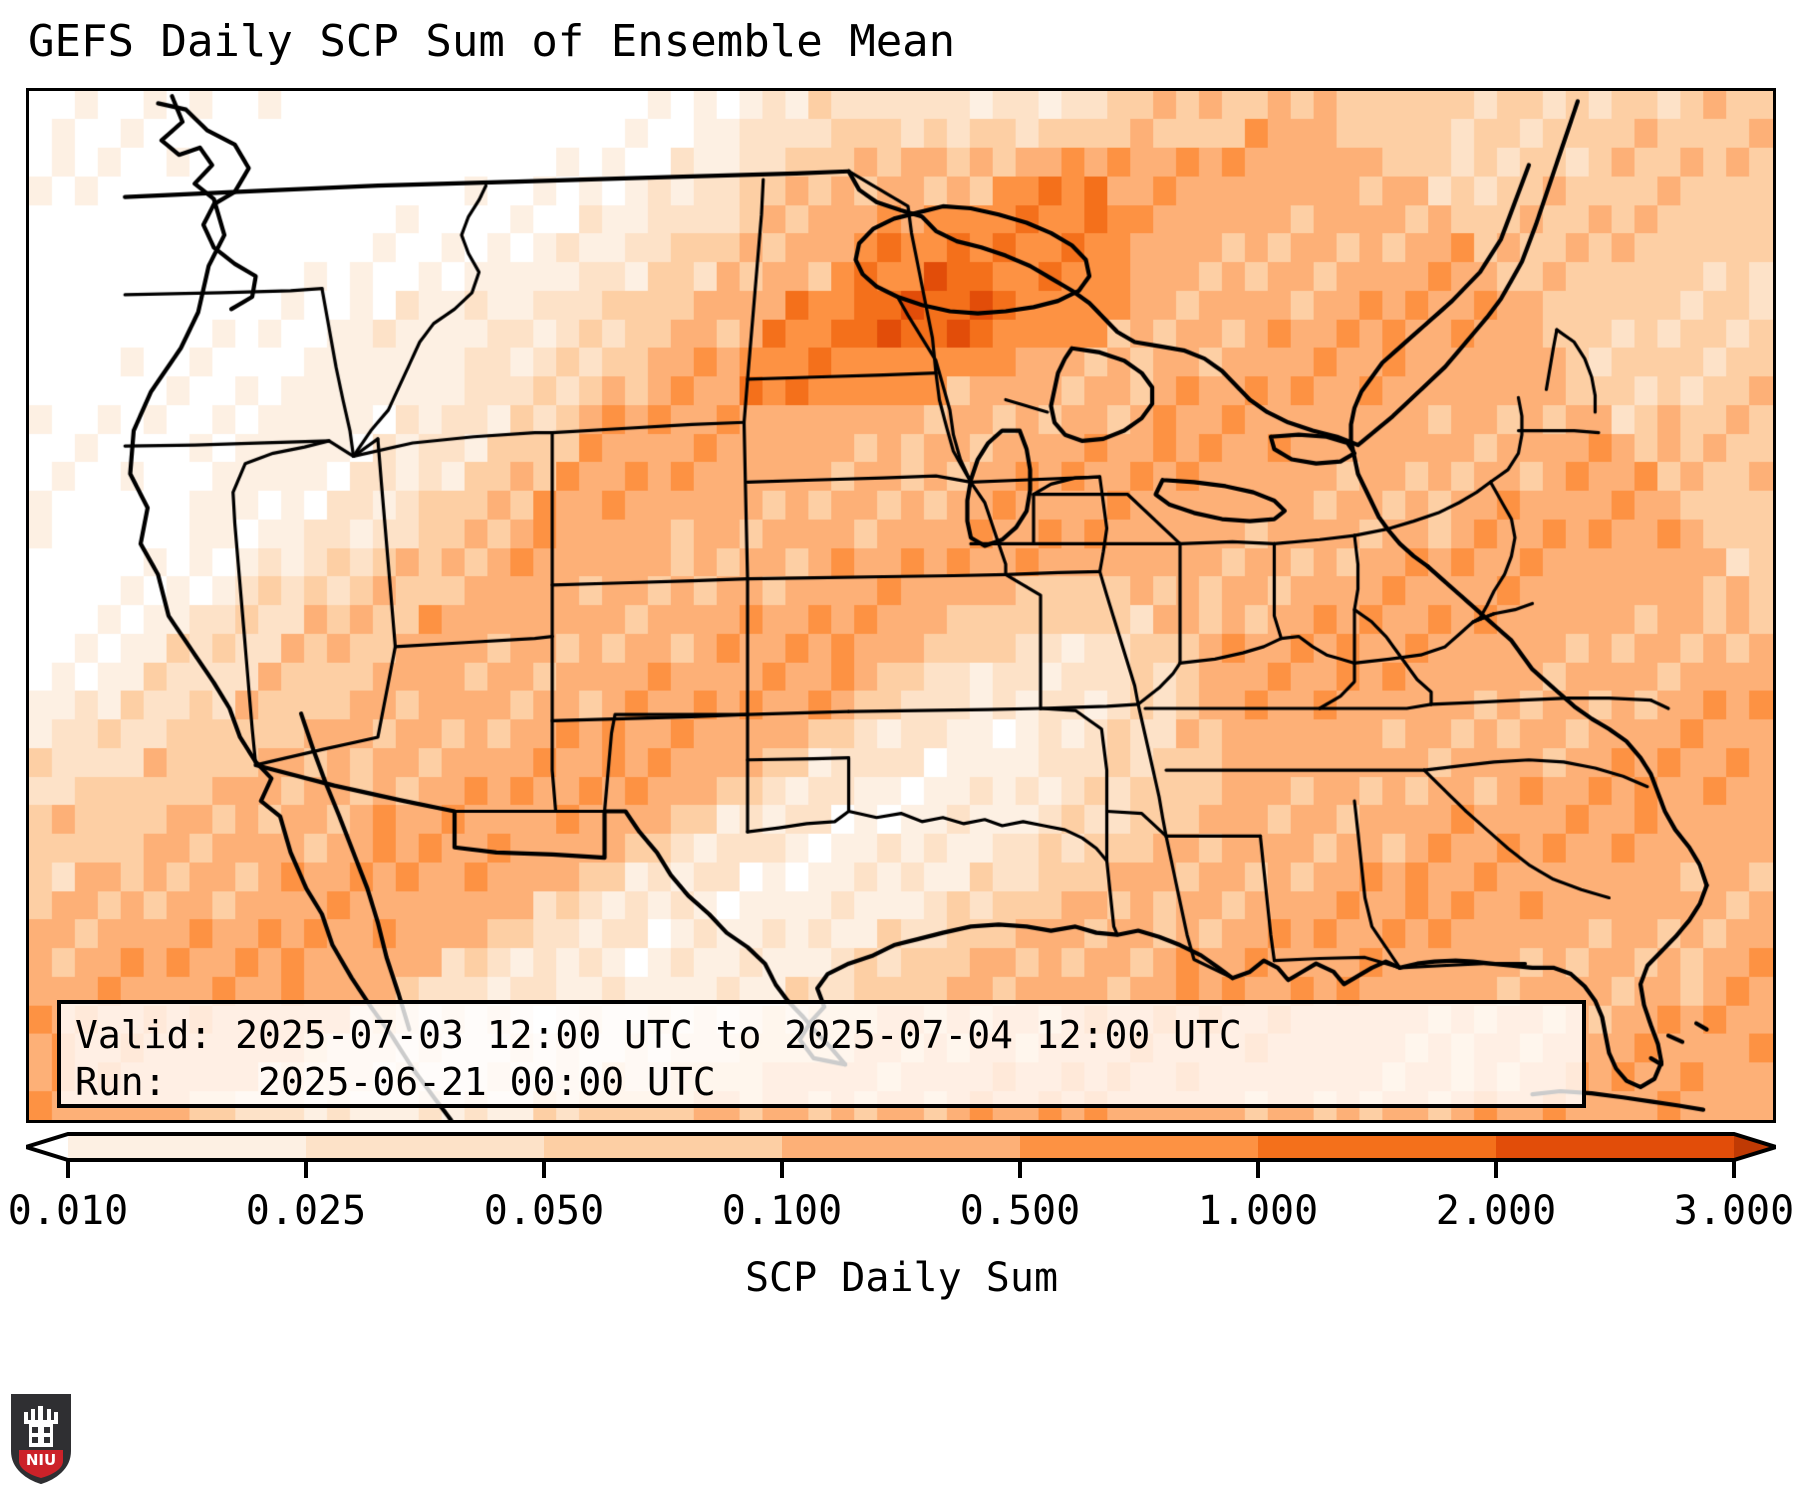  Describe the element at coordinates (306, 1211) in the screenshot. I see `colorbar-tick-label: 0.025` at that location.